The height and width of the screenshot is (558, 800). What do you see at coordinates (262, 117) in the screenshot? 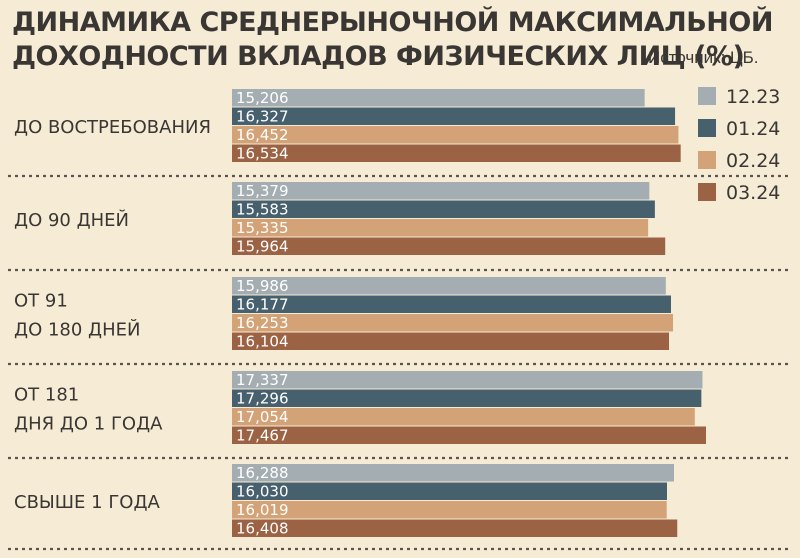
I see `bar-value-label: 16,327` at bounding box center [262, 117].